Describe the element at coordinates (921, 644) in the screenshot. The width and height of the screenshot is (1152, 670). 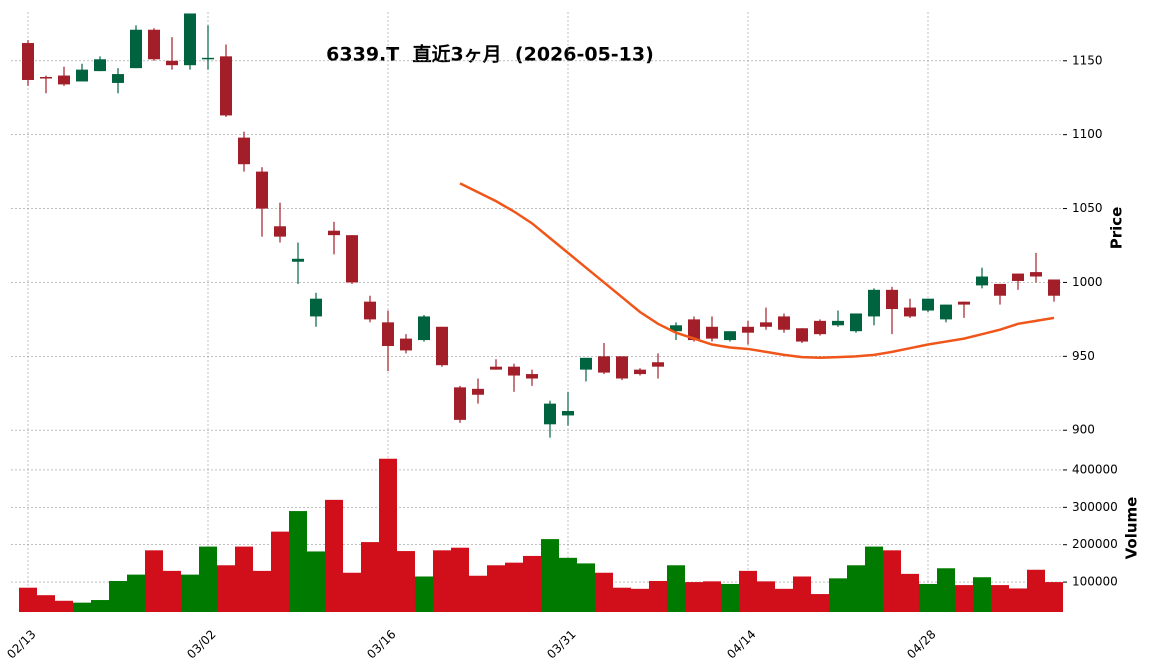
I see `x-tick-label: 04/28` at that location.